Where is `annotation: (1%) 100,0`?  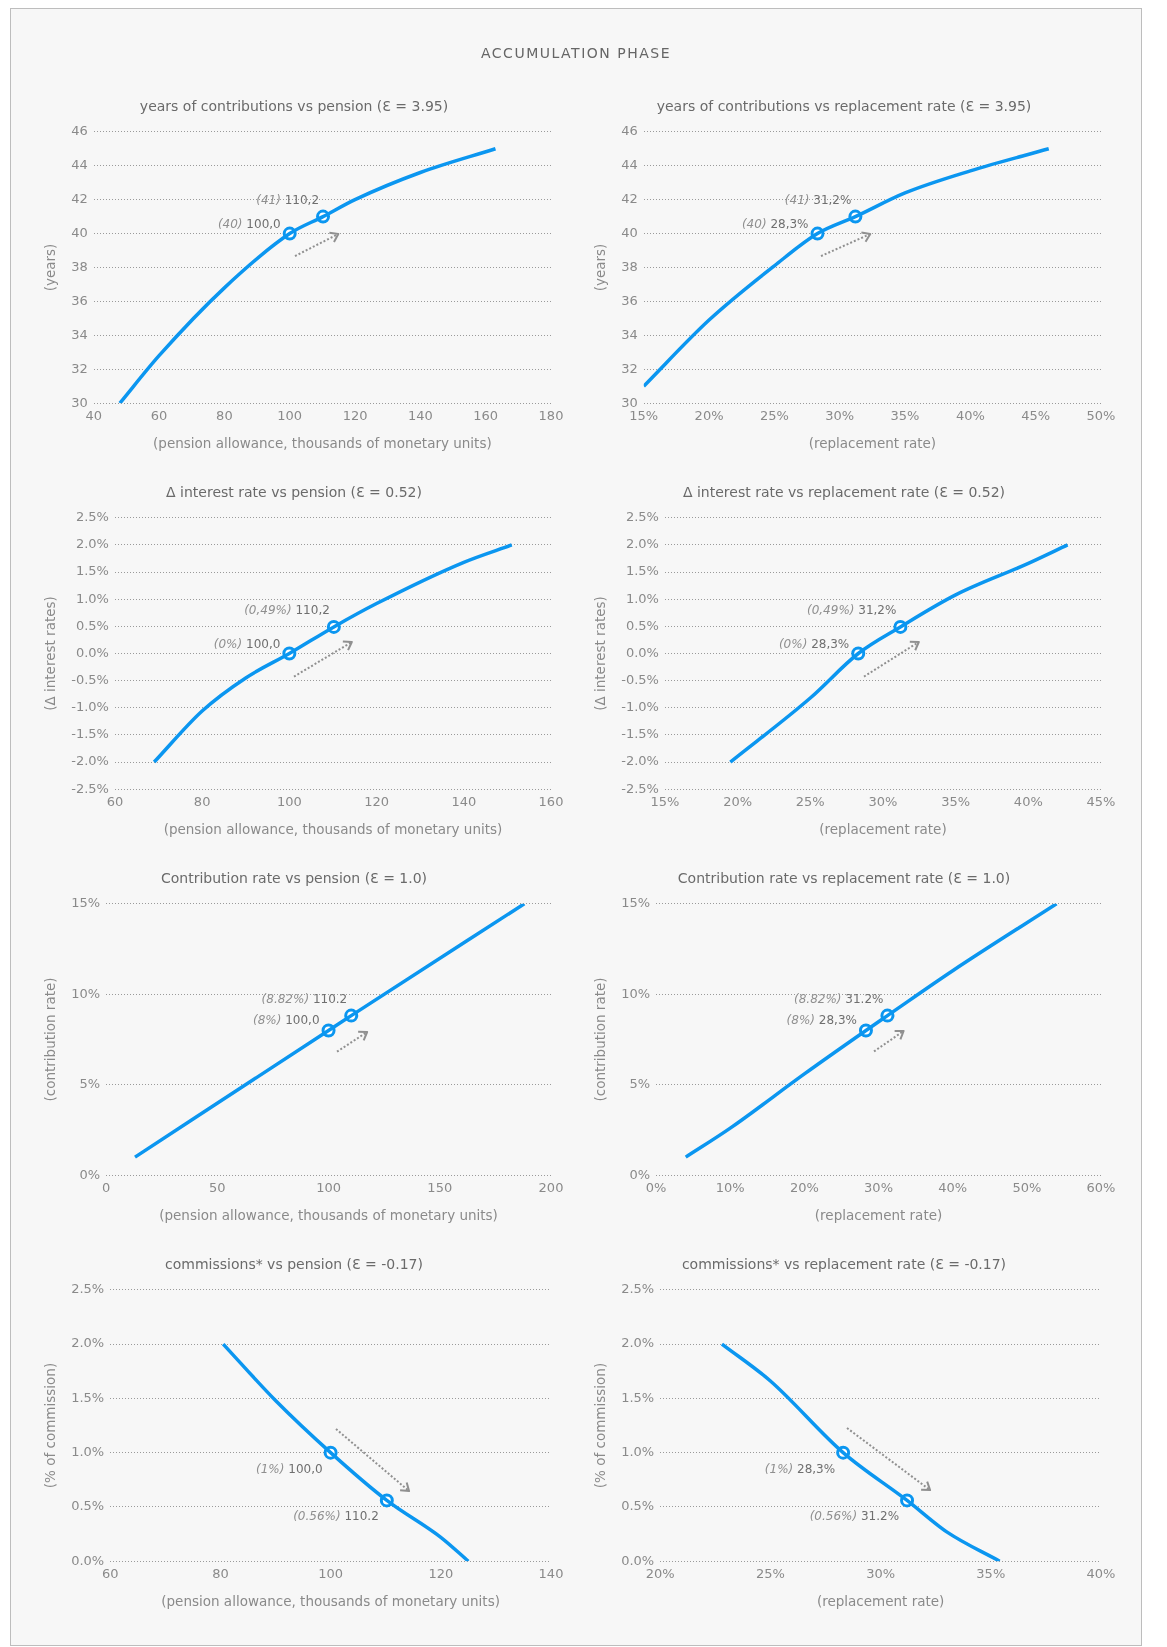 annotation: (1%) 100,0 is located at coordinates (289, 1468).